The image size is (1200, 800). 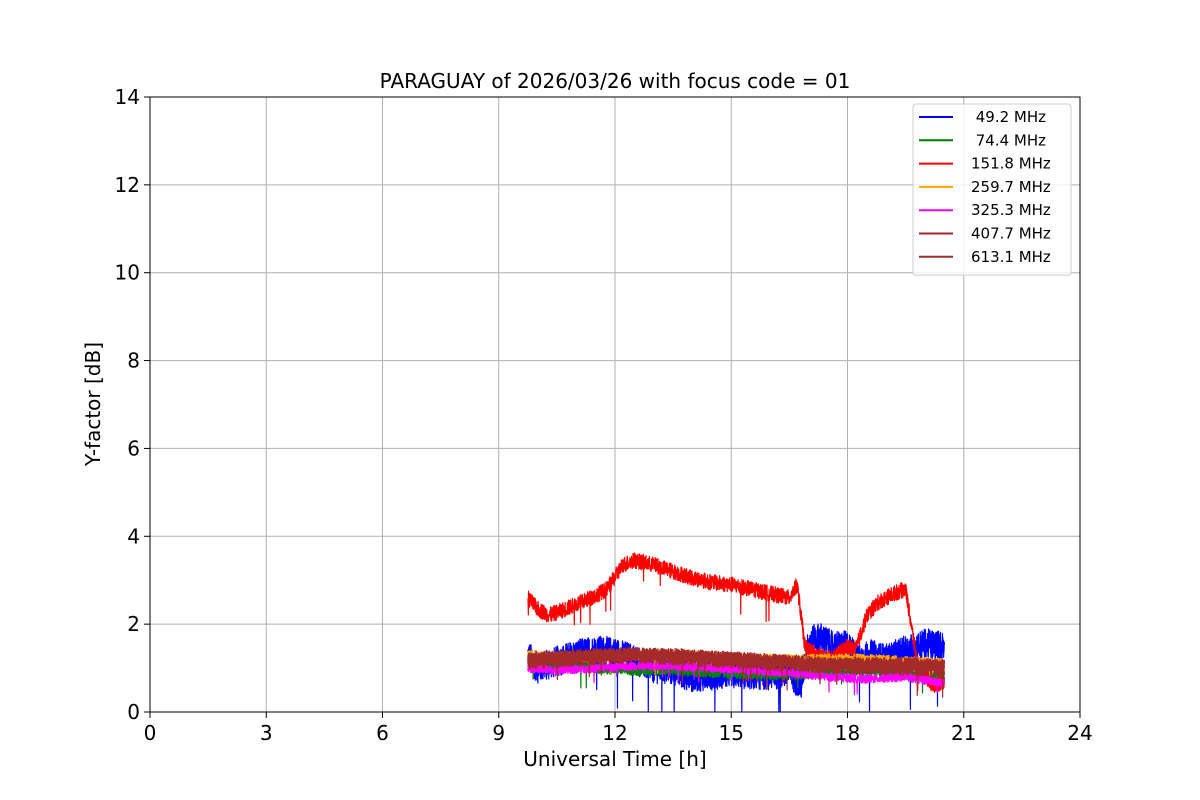 What do you see at coordinates (1011, 164) in the screenshot?
I see `legend-entry-label: 151.8 MHz` at bounding box center [1011, 164].